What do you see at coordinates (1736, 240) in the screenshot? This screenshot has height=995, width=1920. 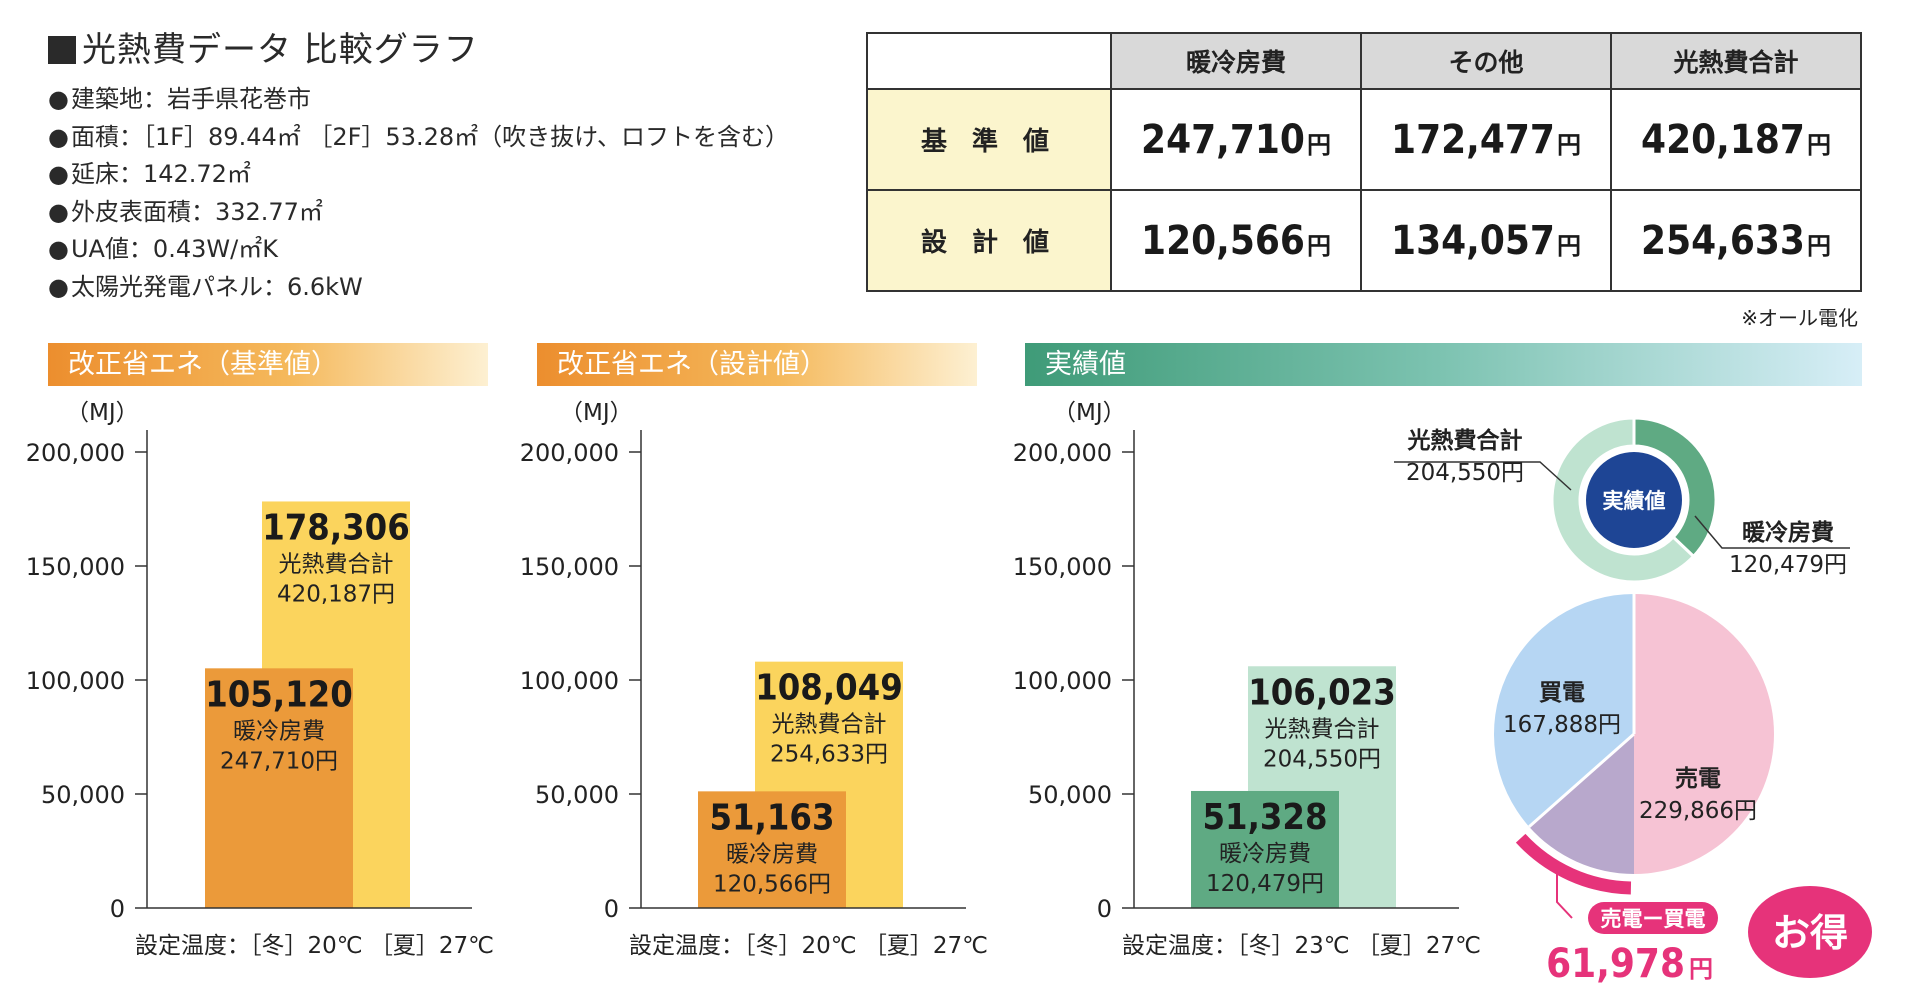 I see `table-cell: 254,633円` at bounding box center [1736, 240].